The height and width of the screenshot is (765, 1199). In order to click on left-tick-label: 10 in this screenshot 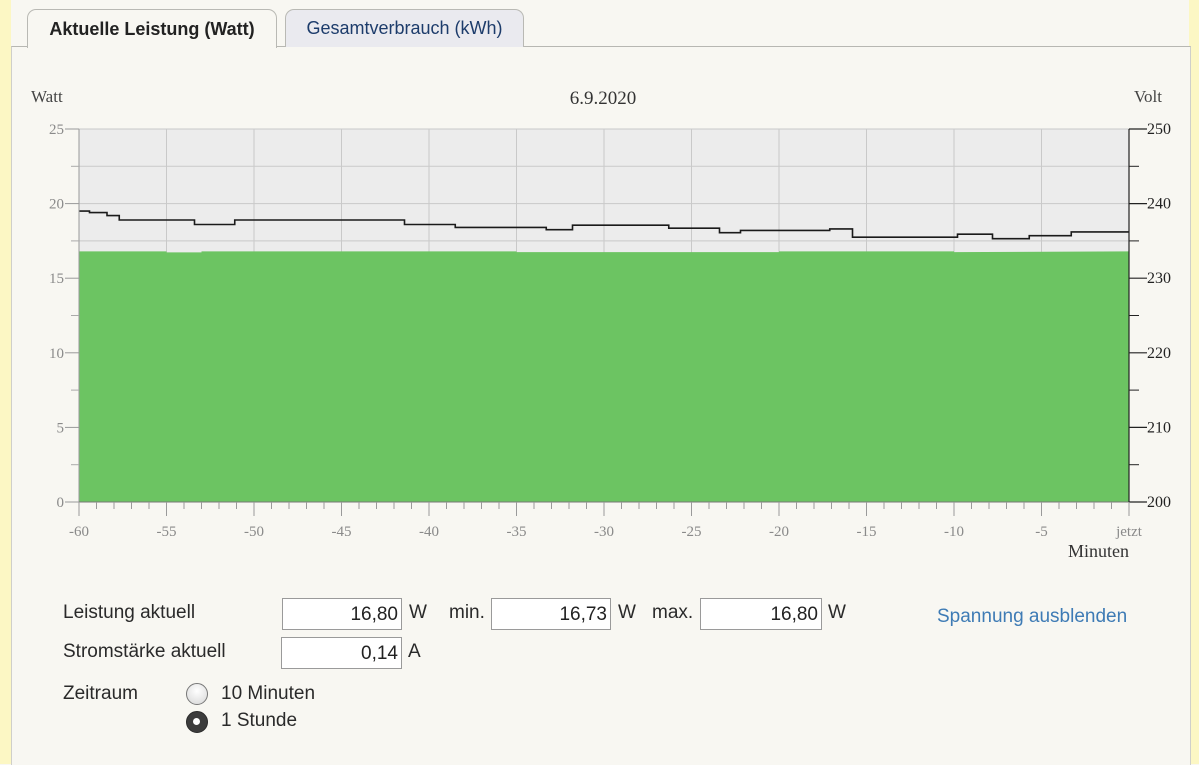, I will do `click(56, 354)`.